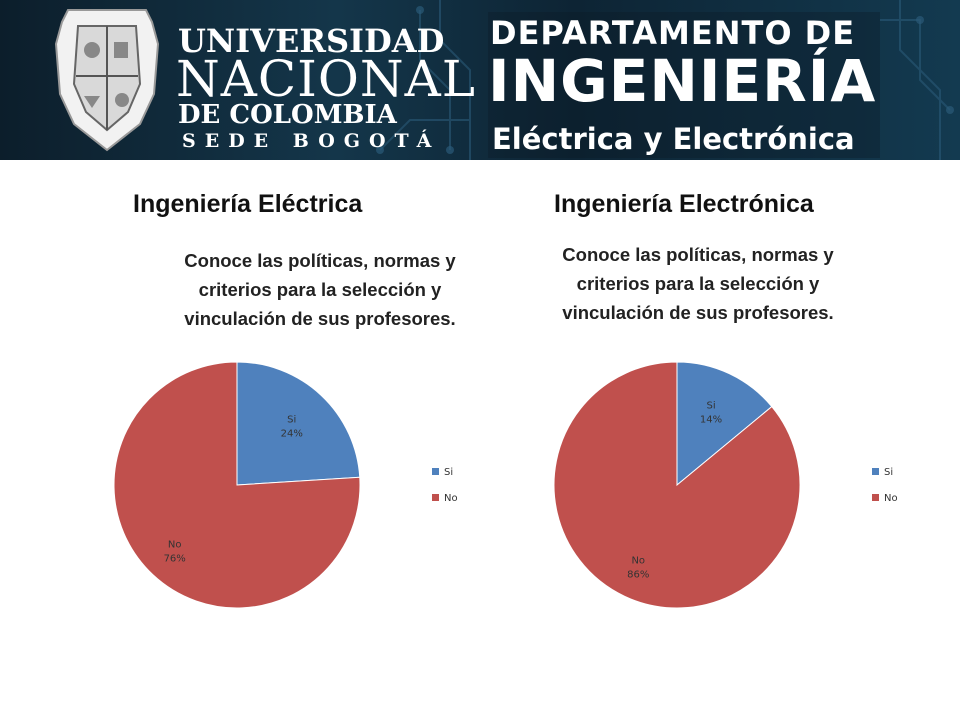  Describe the element at coordinates (326, 79) in the screenshot. I see `university-name-line2: NACIONAL` at that location.